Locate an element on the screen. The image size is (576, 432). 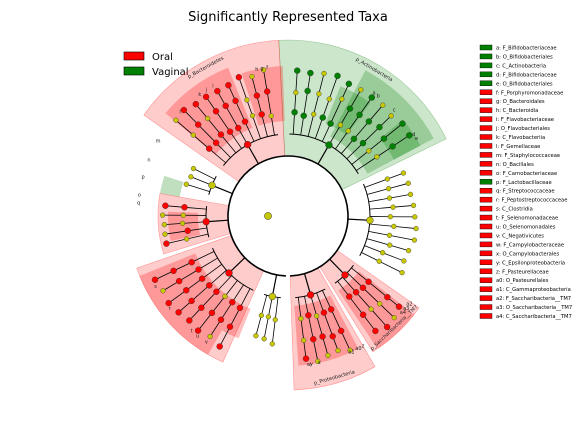
clade-letter-label: r is located at coordinates (170, 309).